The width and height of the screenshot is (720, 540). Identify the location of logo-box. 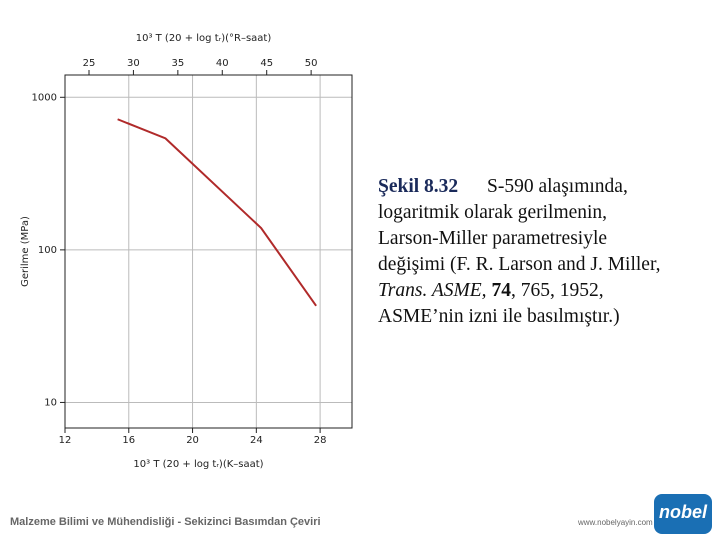
(683, 514).